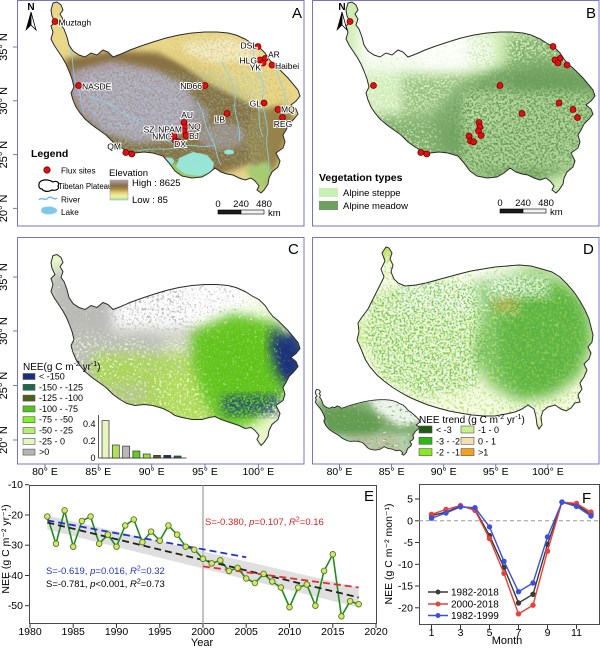  I want to click on svg-text: 7, so click(519, 633).